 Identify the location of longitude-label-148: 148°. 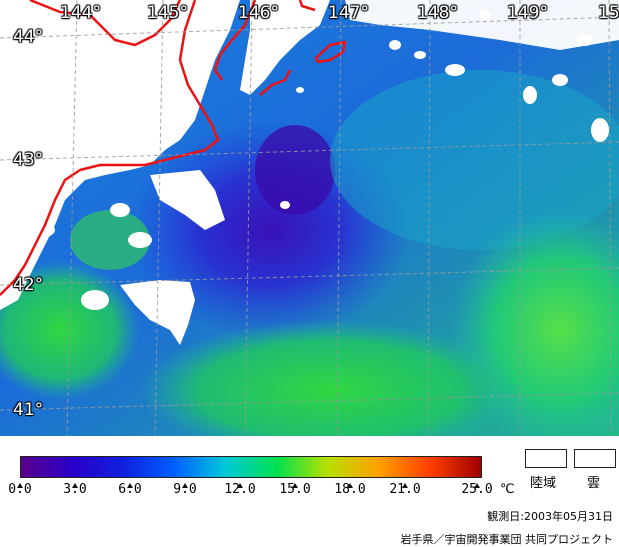
(437, 13).